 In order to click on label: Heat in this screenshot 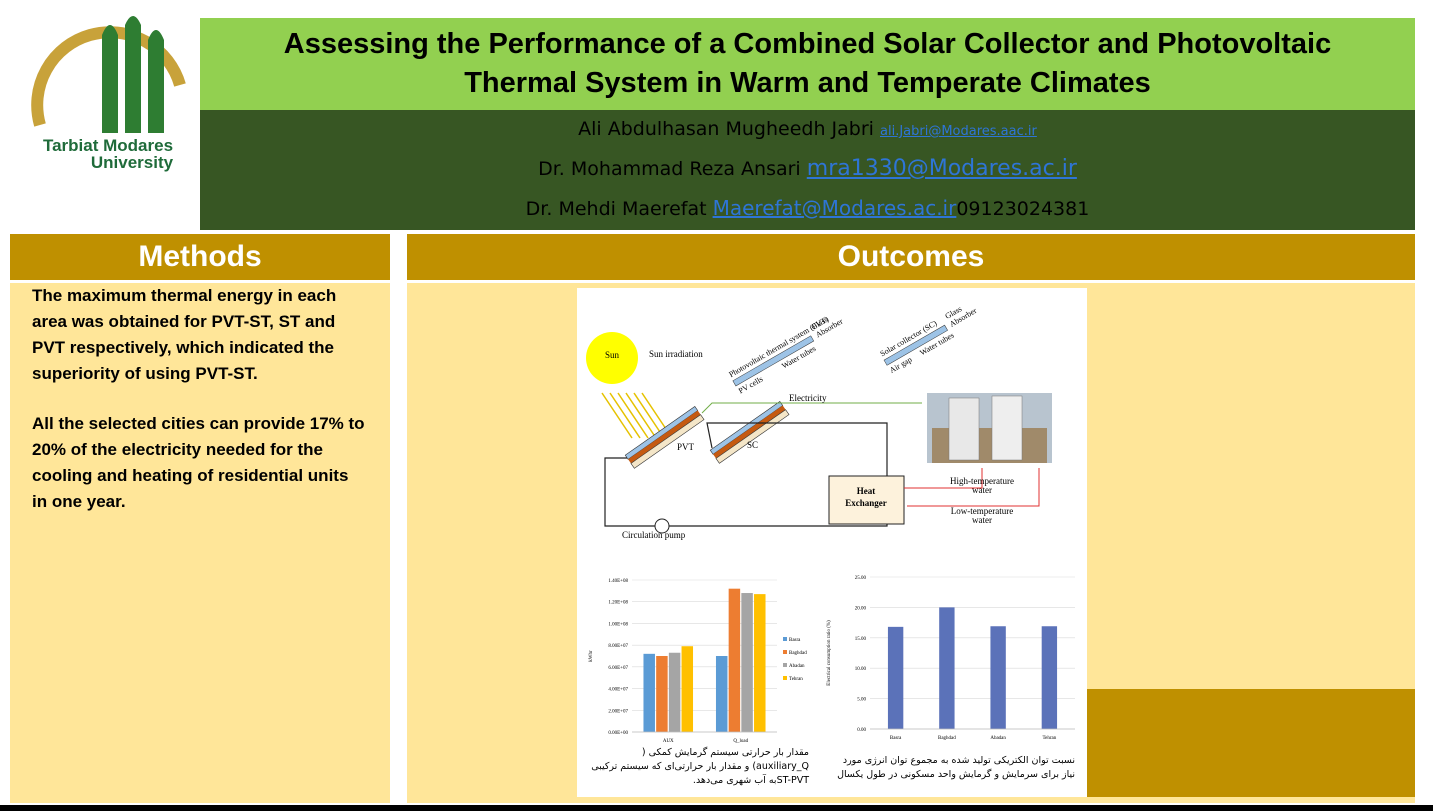, I will do `click(866, 491)`.